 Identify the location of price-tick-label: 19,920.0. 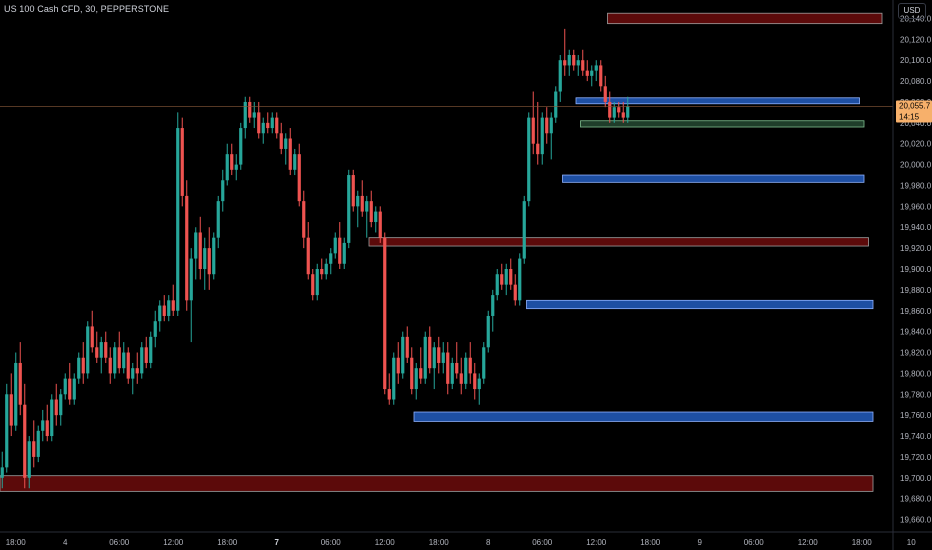
(916, 248).